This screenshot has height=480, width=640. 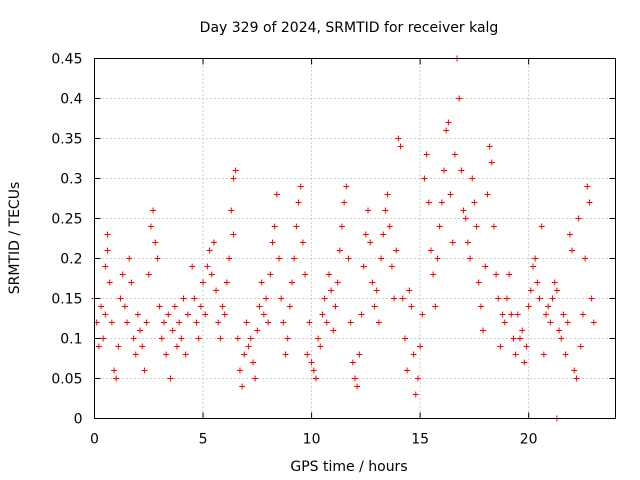 I want to click on x-tick-label: 20, so click(x=529, y=440).